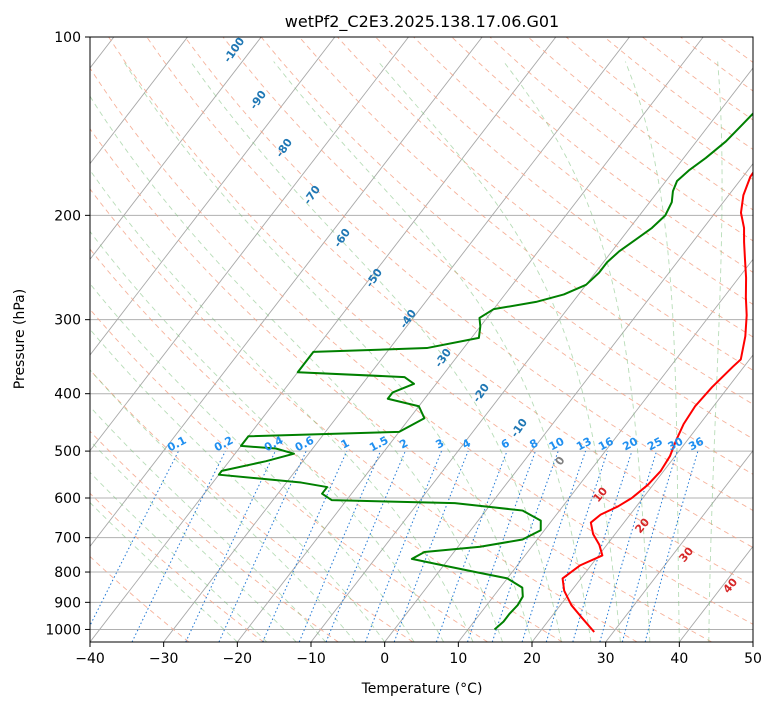 The image size is (775, 708). What do you see at coordinates (67, 573) in the screenshot?
I see `y-tick-label: 800` at bounding box center [67, 573].